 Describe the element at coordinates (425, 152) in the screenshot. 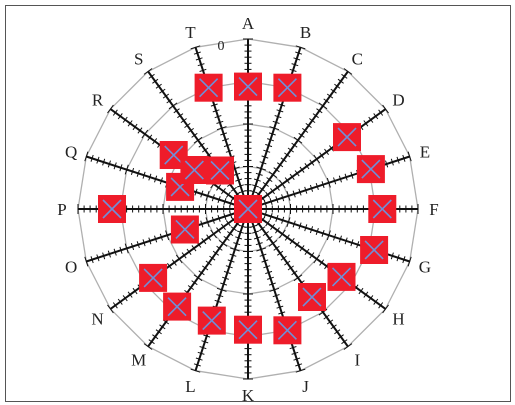

I see `axis-label-E: E` at that location.